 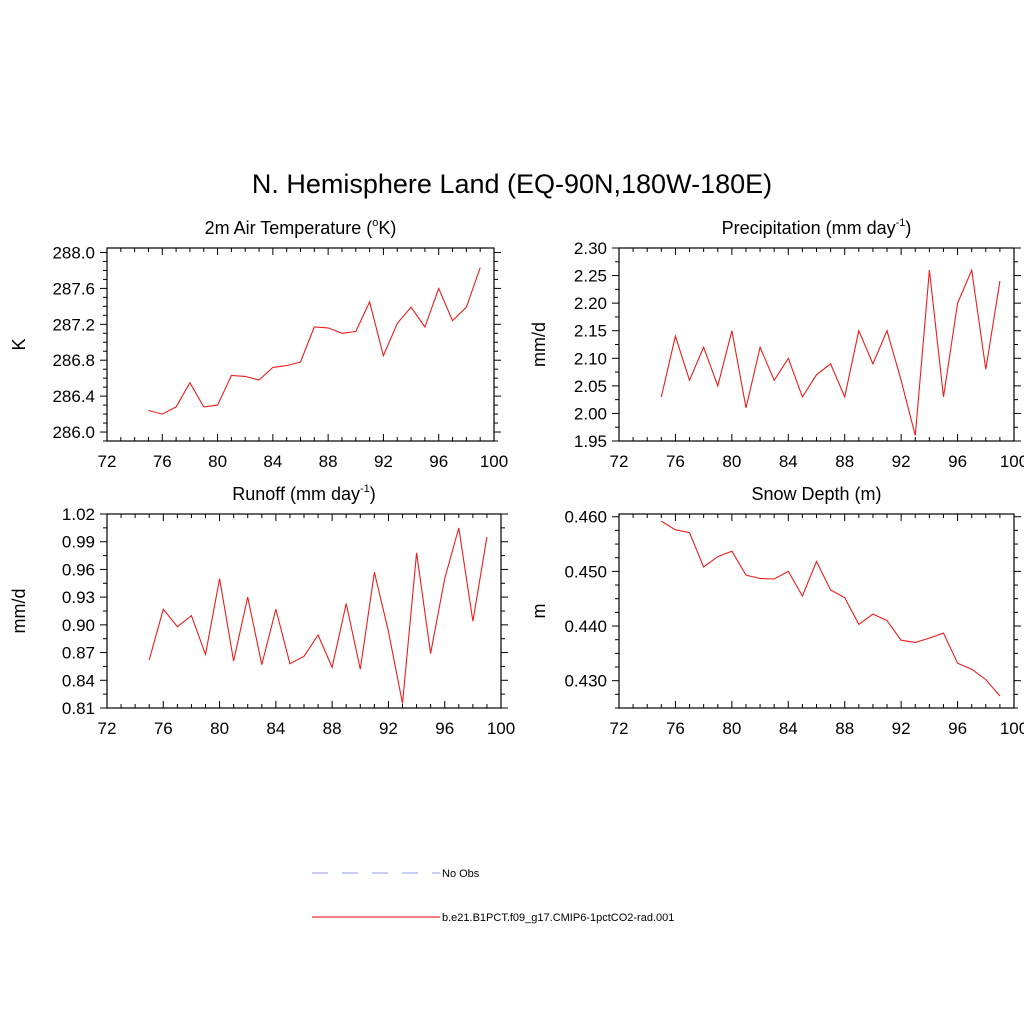 I want to click on y-tick-label: 1.02, so click(x=78, y=514).